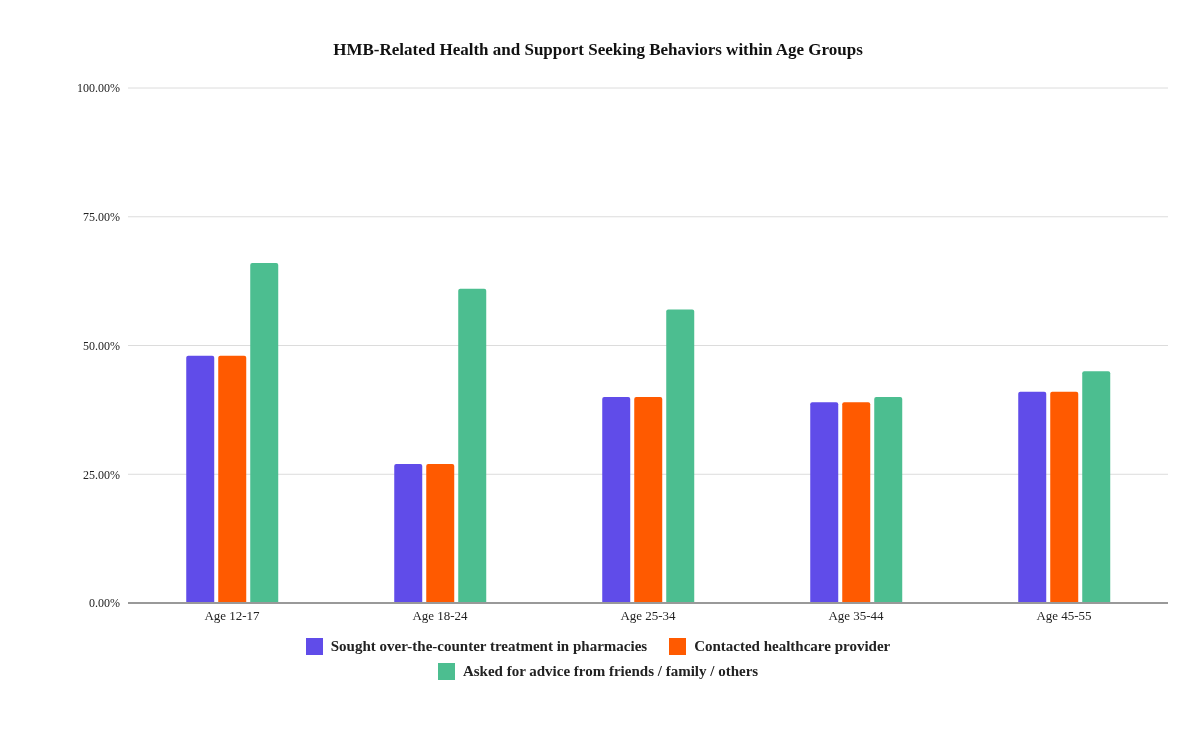  What do you see at coordinates (1064, 616) in the screenshot?
I see `x-tick-label: Age 45-55` at bounding box center [1064, 616].